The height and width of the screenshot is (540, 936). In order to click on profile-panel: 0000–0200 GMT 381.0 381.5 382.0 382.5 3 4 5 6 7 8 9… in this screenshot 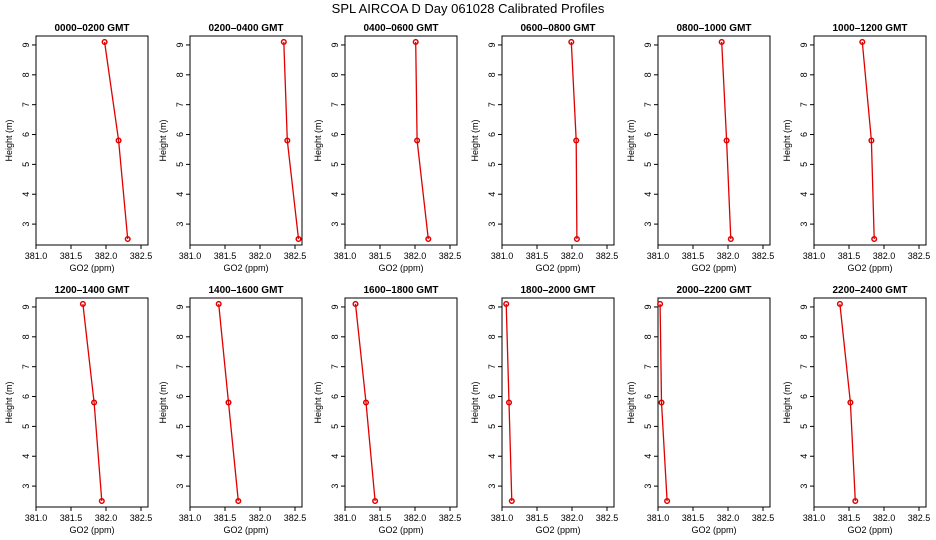, I will do `click(78, 148)`.